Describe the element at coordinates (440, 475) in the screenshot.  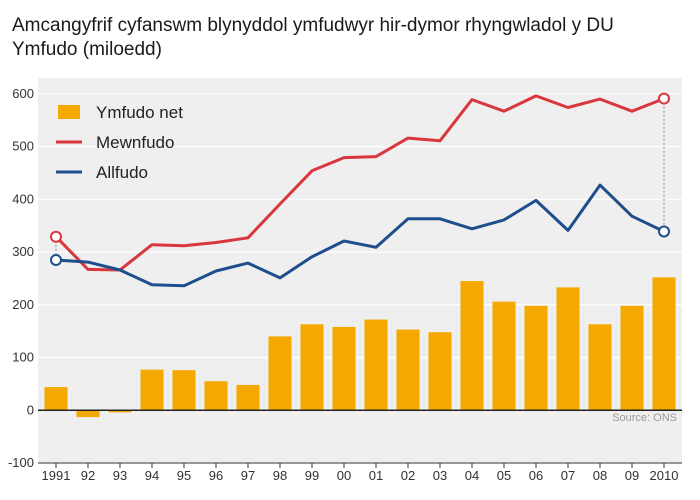
I see `x-tick-label: 03` at that location.